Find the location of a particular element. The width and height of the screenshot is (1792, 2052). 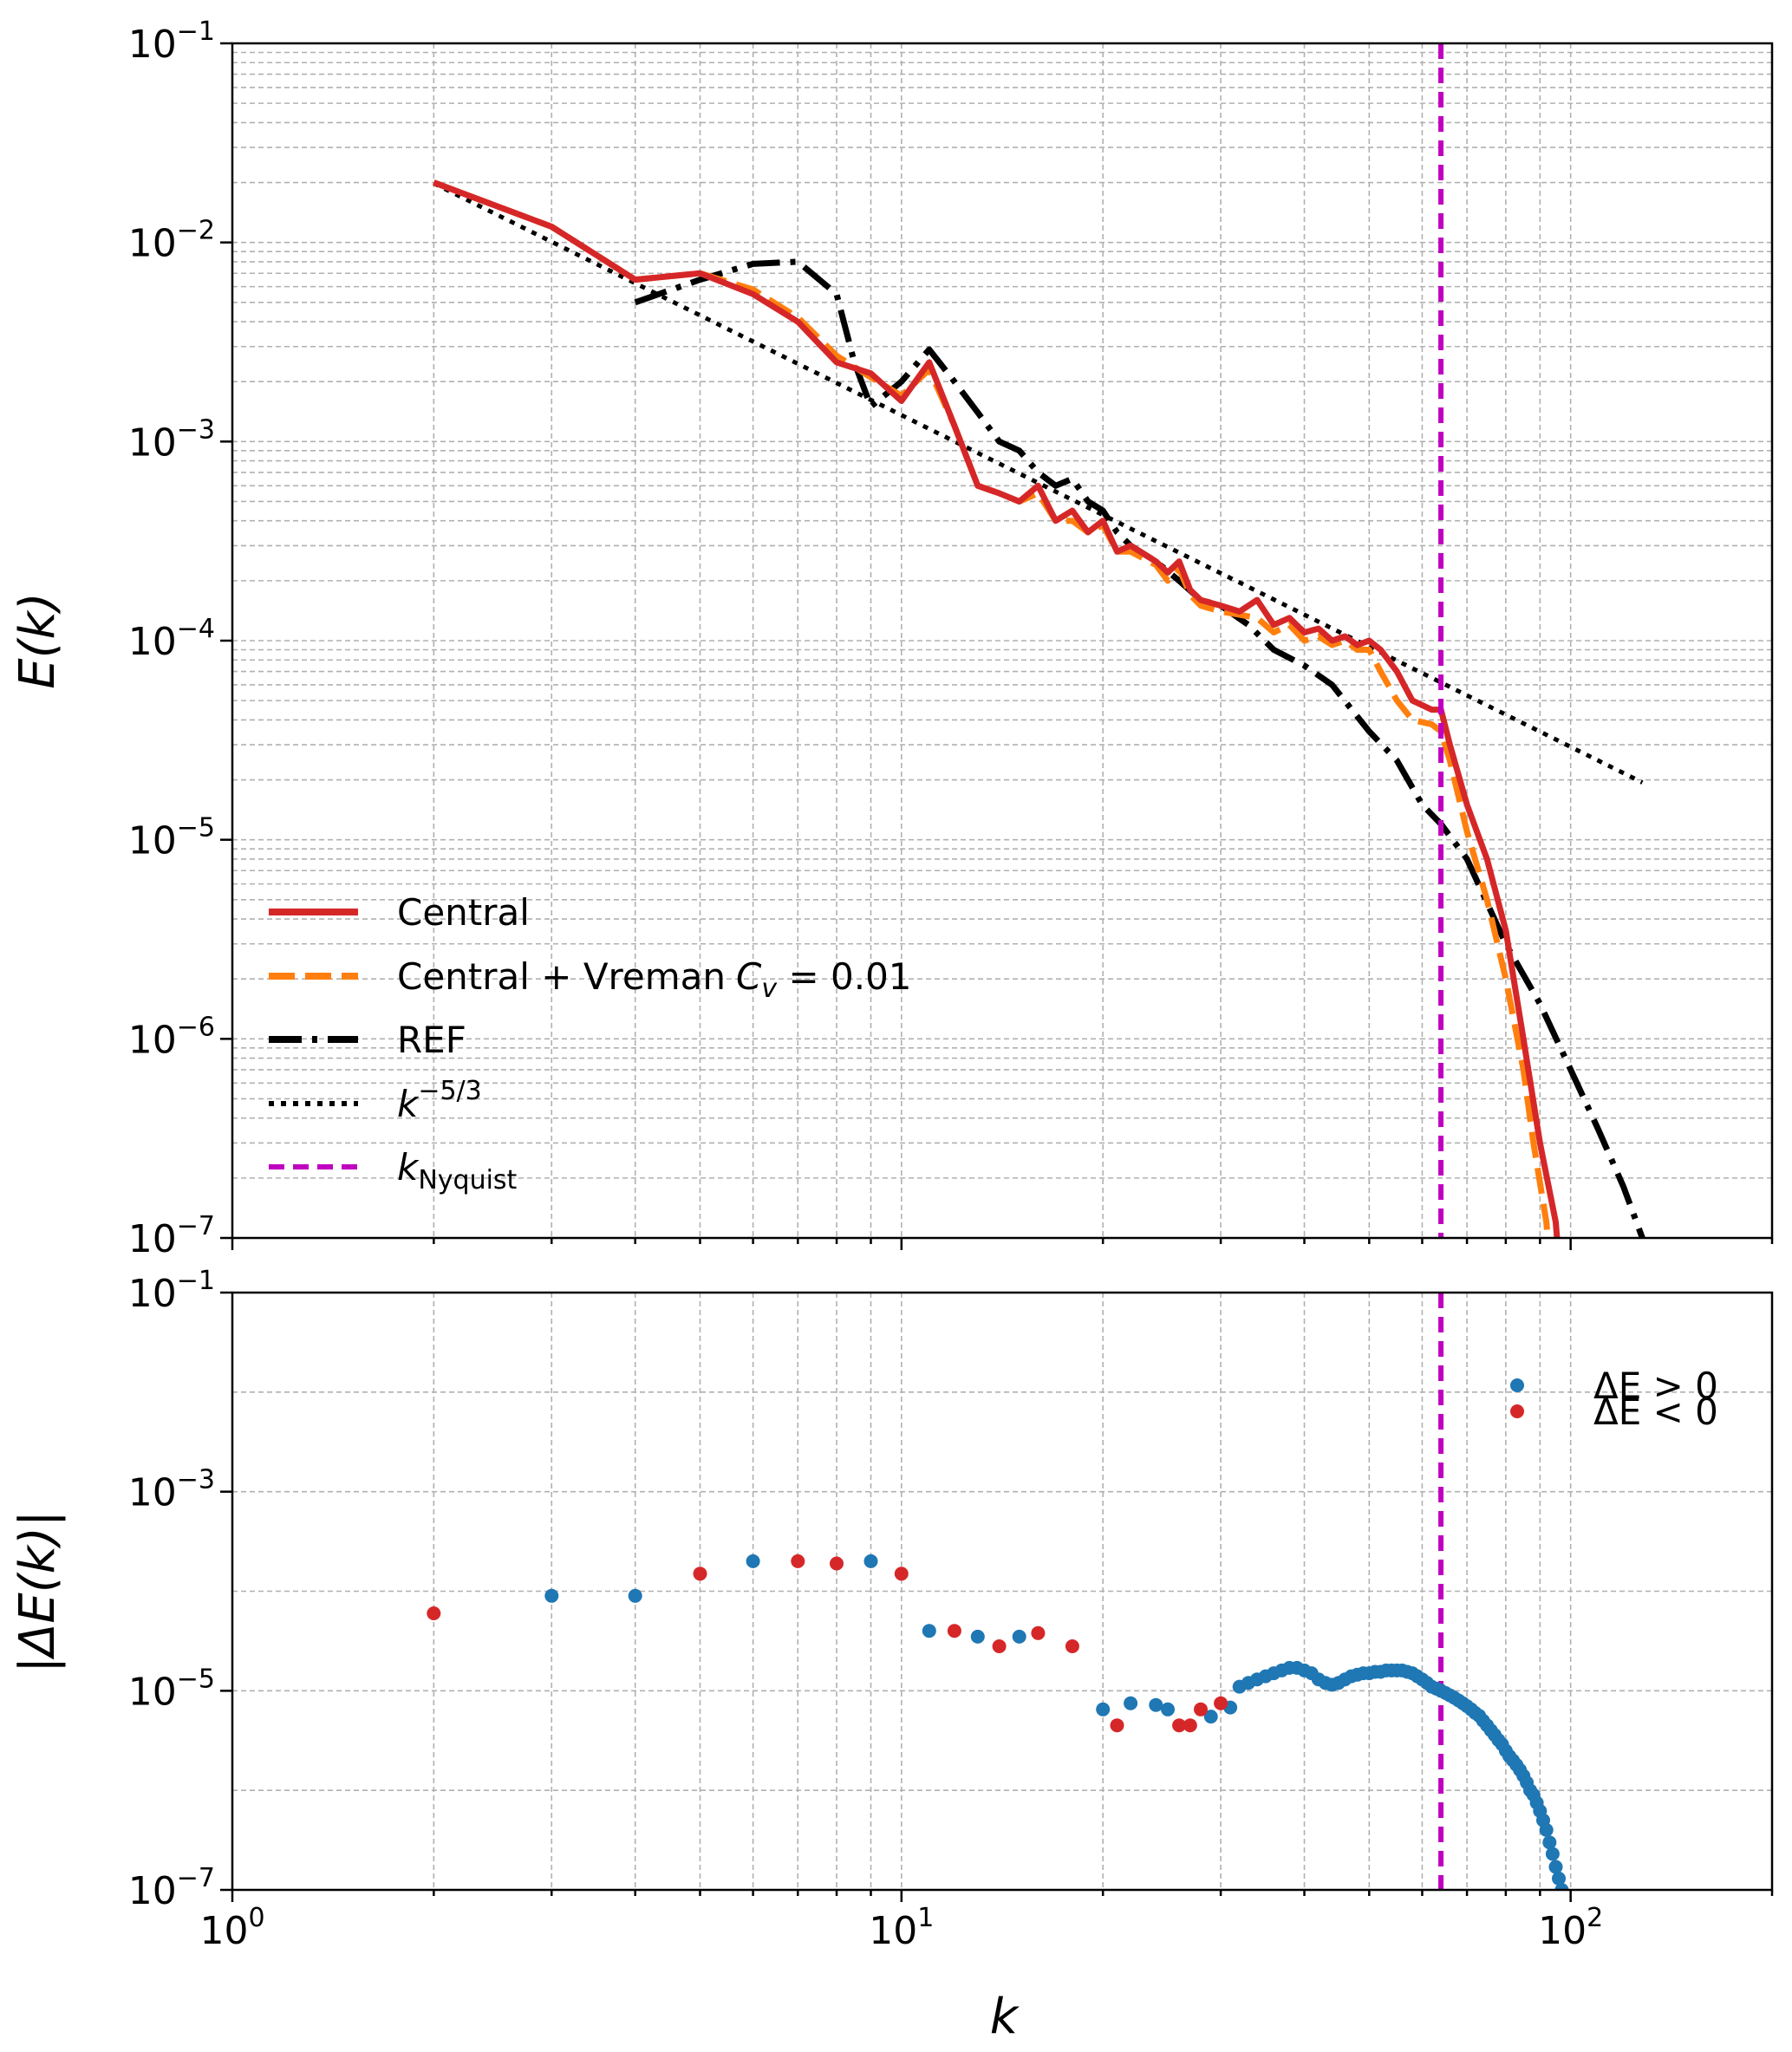

top-ytick-label-exp: −7 is located at coordinates (196, 1226).